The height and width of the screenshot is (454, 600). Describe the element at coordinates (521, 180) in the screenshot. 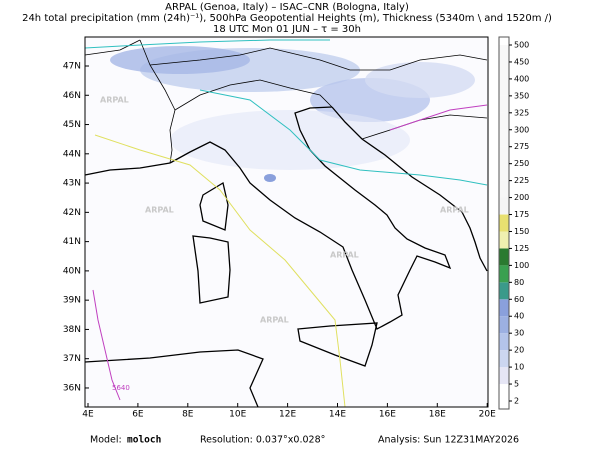

I see `colorbar-label: 225` at that location.